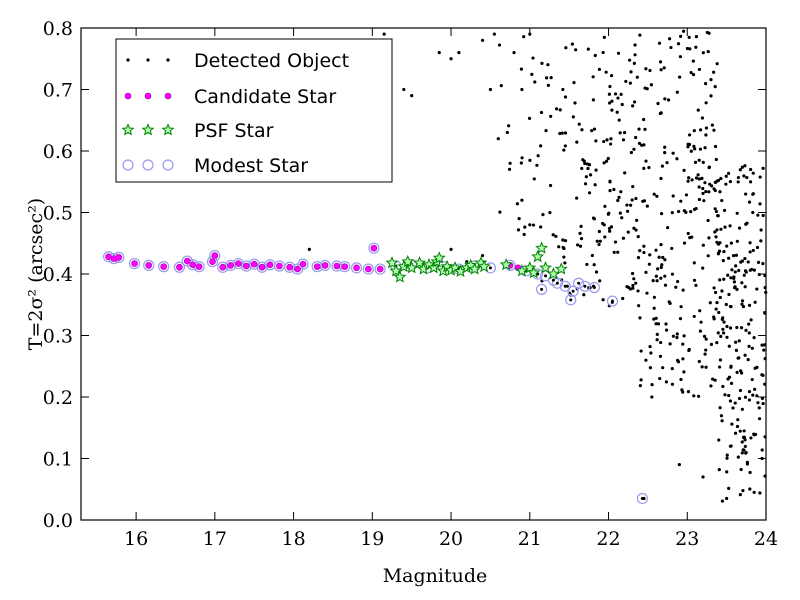 This screenshot has height=600, width=800. I want to click on y-tick-label: 0.1, so click(58, 460).